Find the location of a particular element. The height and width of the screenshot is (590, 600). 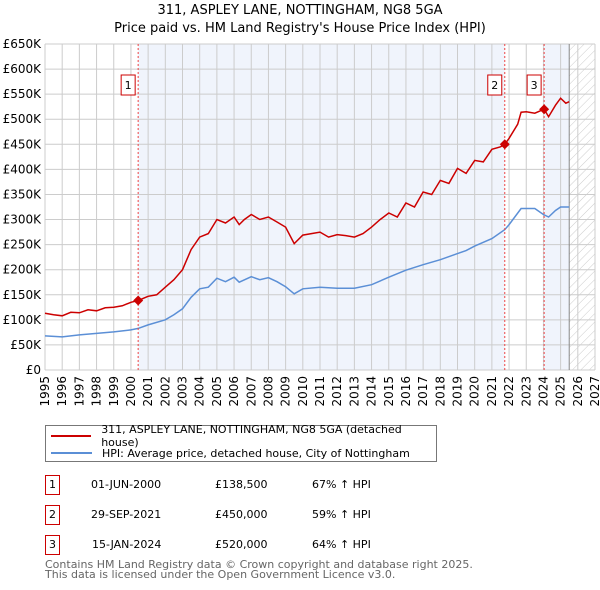

sale-price: £520,000 is located at coordinates (241, 544).